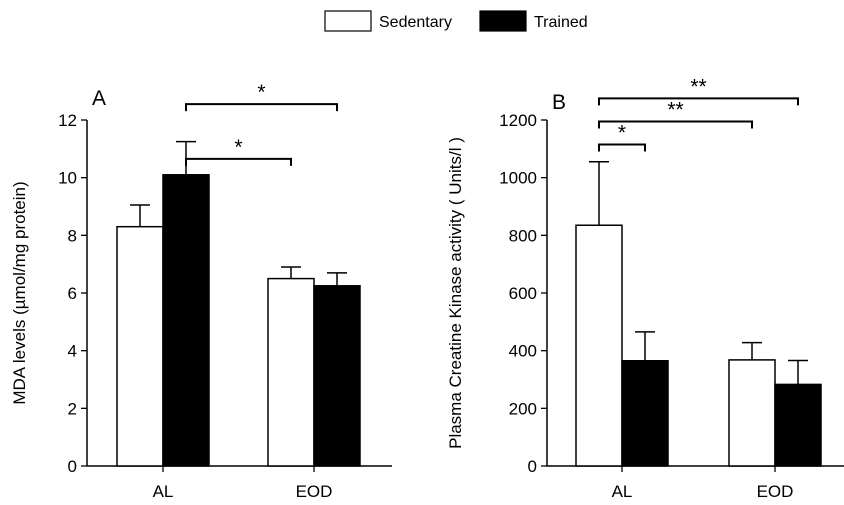 This screenshot has height=505, width=844. What do you see at coordinates (99, 98) in the screenshot?
I see `panel-label-a: A` at bounding box center [99, 98].